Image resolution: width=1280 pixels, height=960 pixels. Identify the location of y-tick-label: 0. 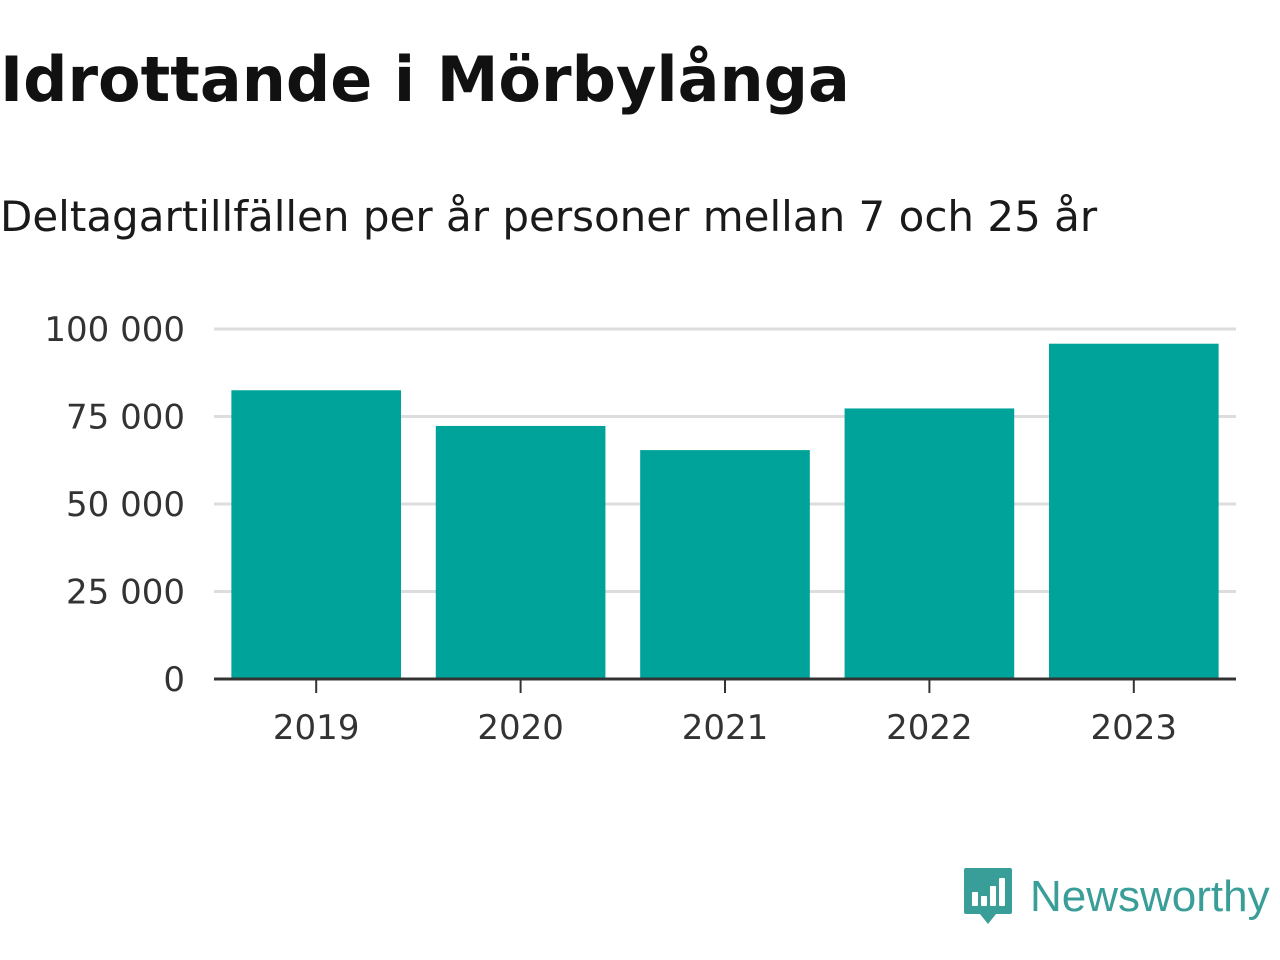
(174, 680).